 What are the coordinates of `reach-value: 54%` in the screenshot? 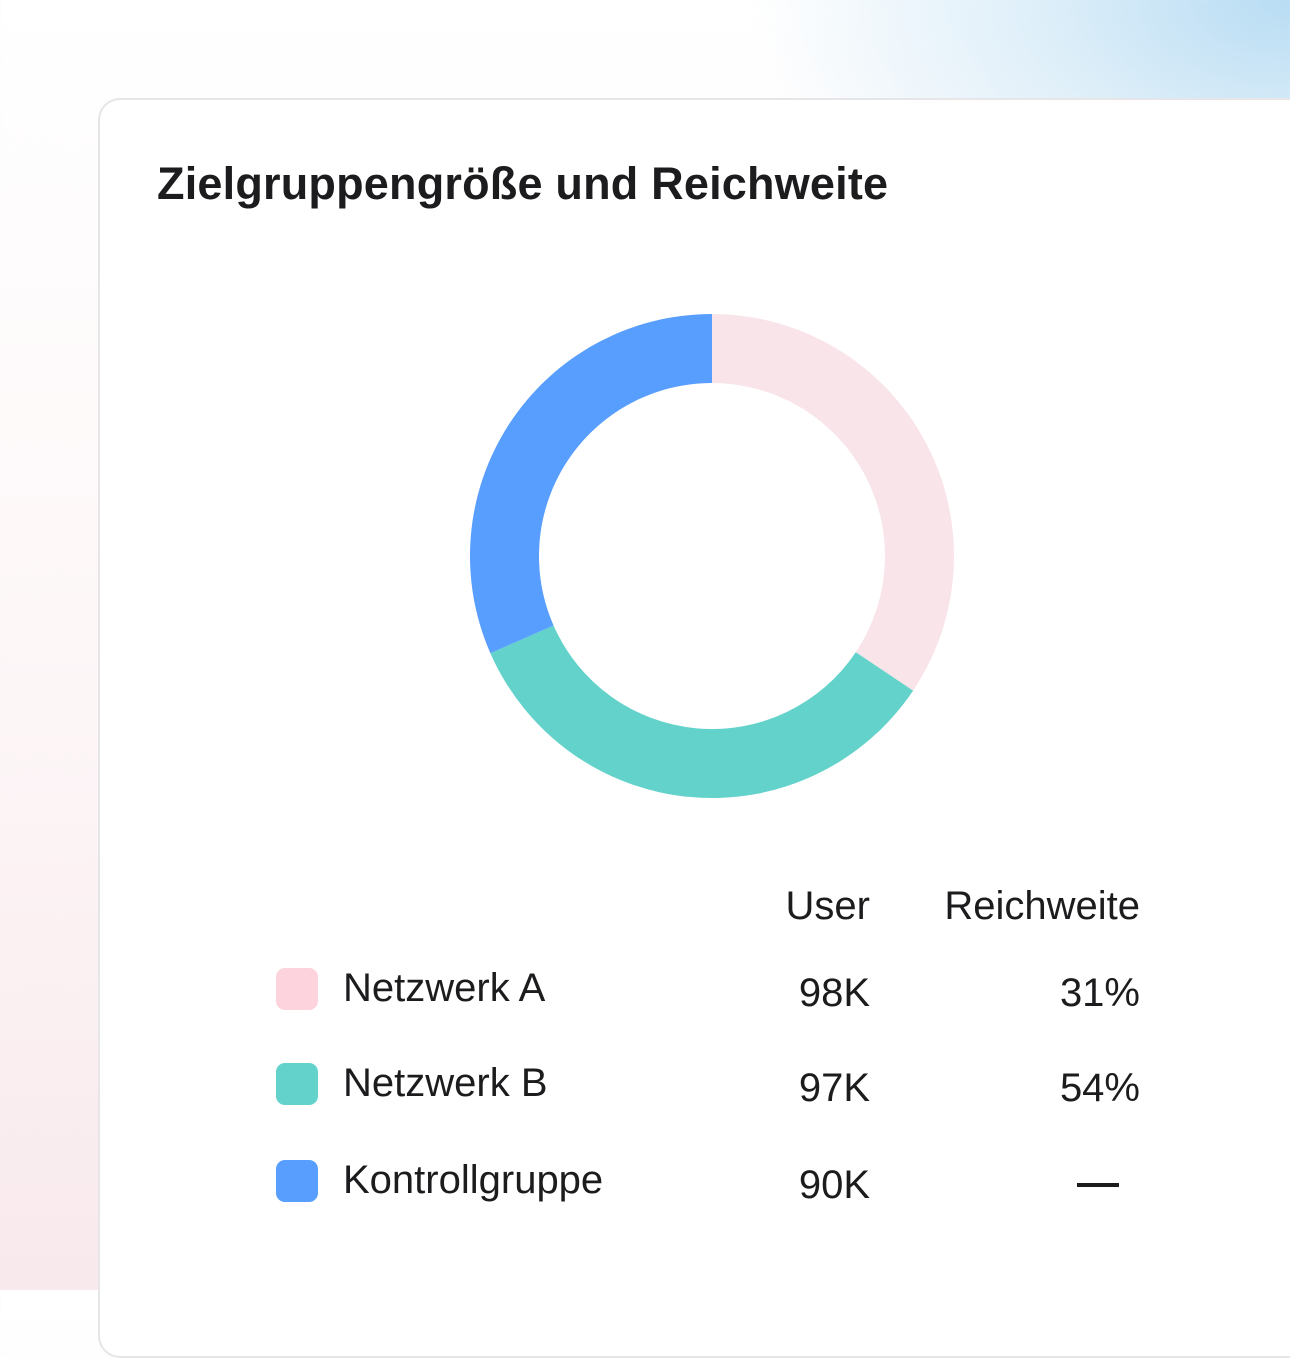 It's located at (1099, 1088).